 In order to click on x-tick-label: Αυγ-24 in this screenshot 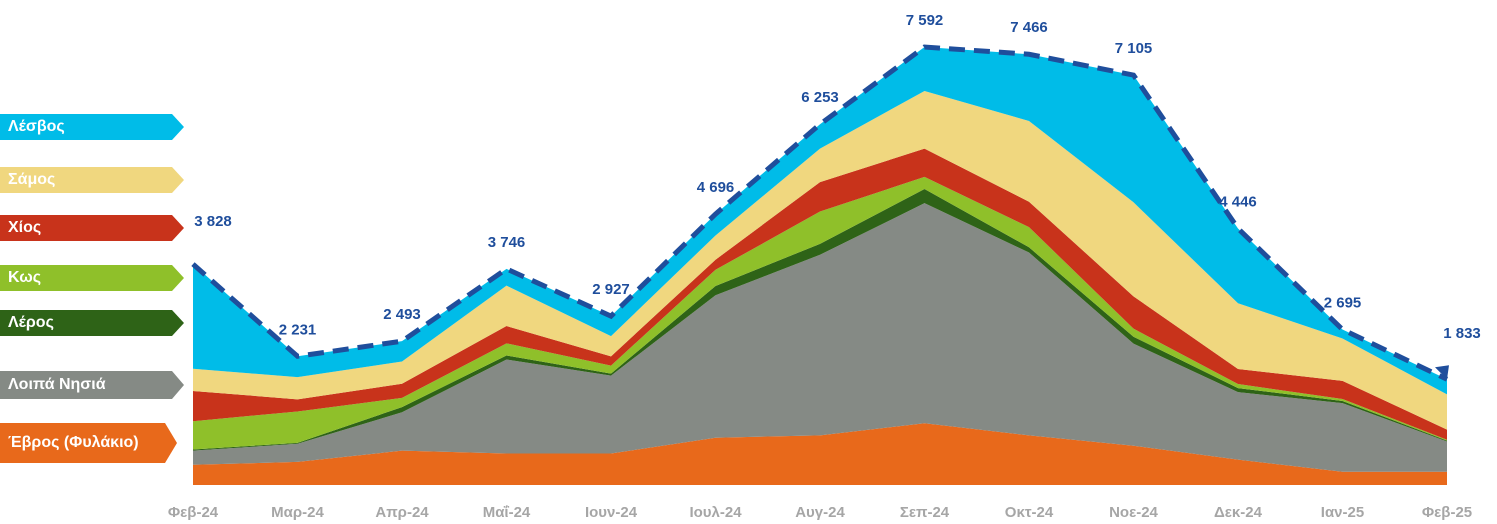, I will do `click(820, 512)`.